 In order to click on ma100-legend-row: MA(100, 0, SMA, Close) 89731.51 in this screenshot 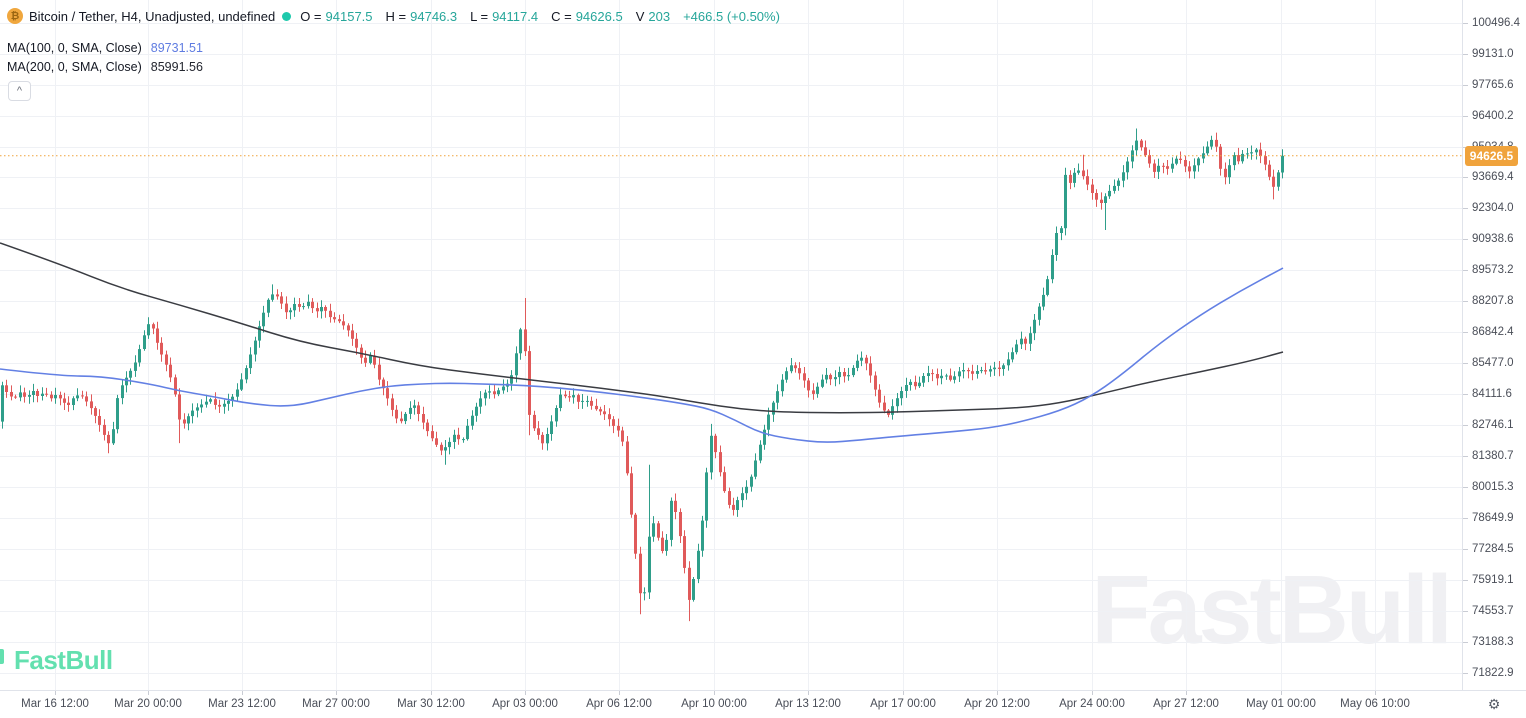, I will do `click(105, 48)`.